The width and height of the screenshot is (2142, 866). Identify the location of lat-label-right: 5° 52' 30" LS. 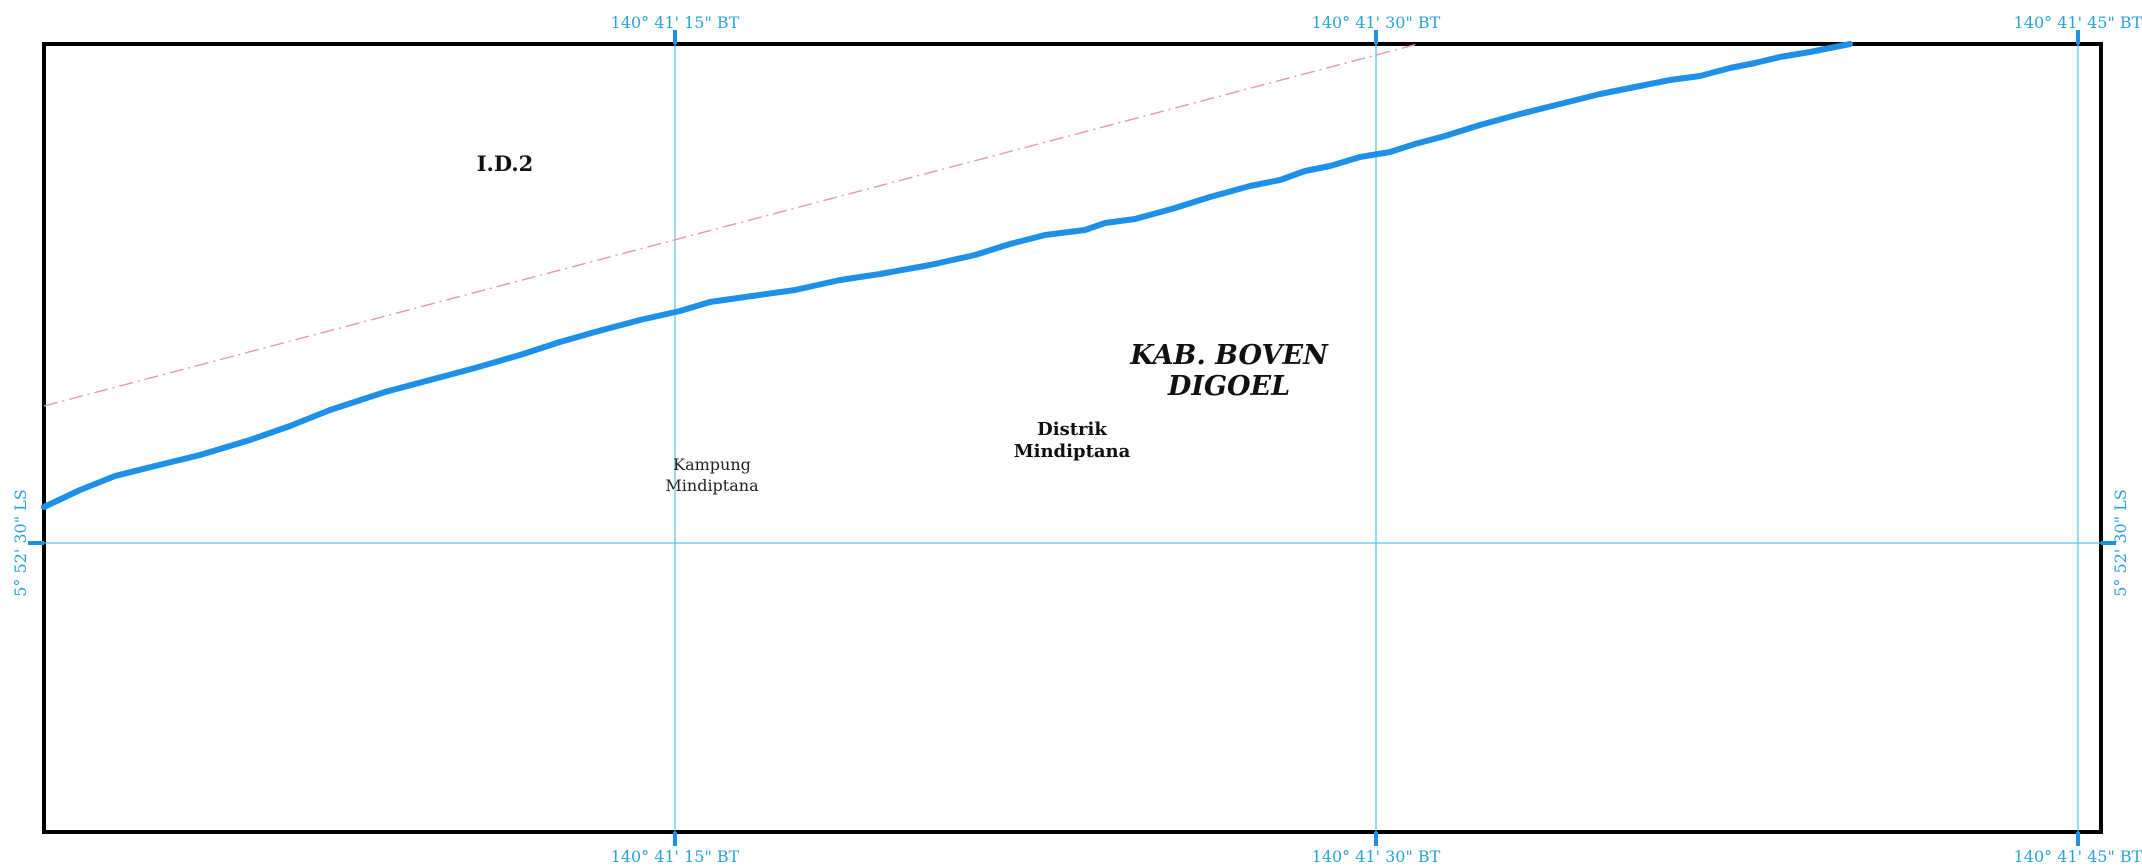
(2120, 543).